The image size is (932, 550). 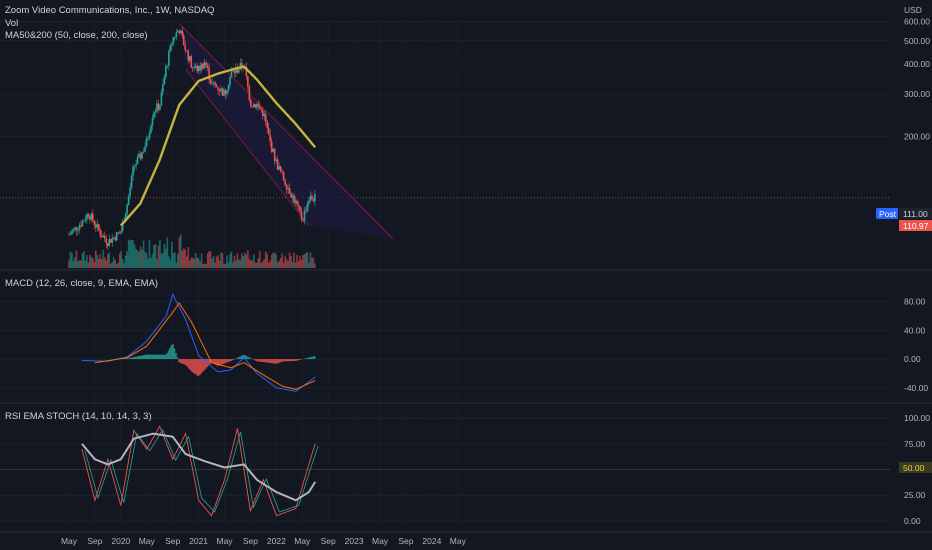 I want to click on time-tick-label: 2023, so click(x=354, y=541).